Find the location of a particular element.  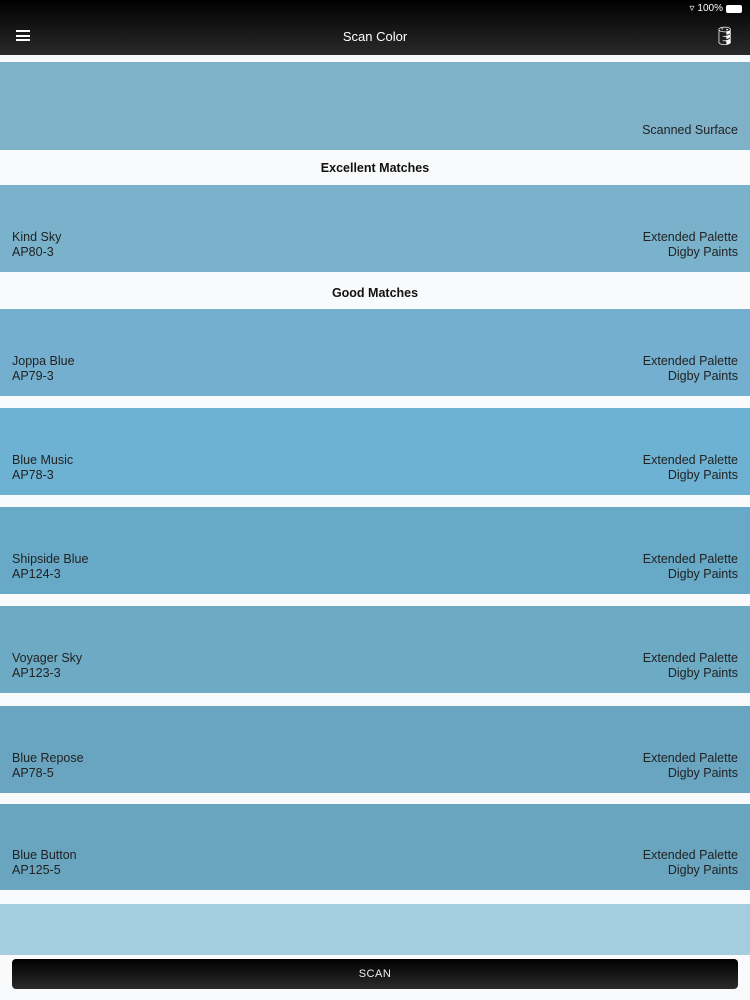

match-info: Kind Sky AP80-3 is located at coordinates (36, 245).